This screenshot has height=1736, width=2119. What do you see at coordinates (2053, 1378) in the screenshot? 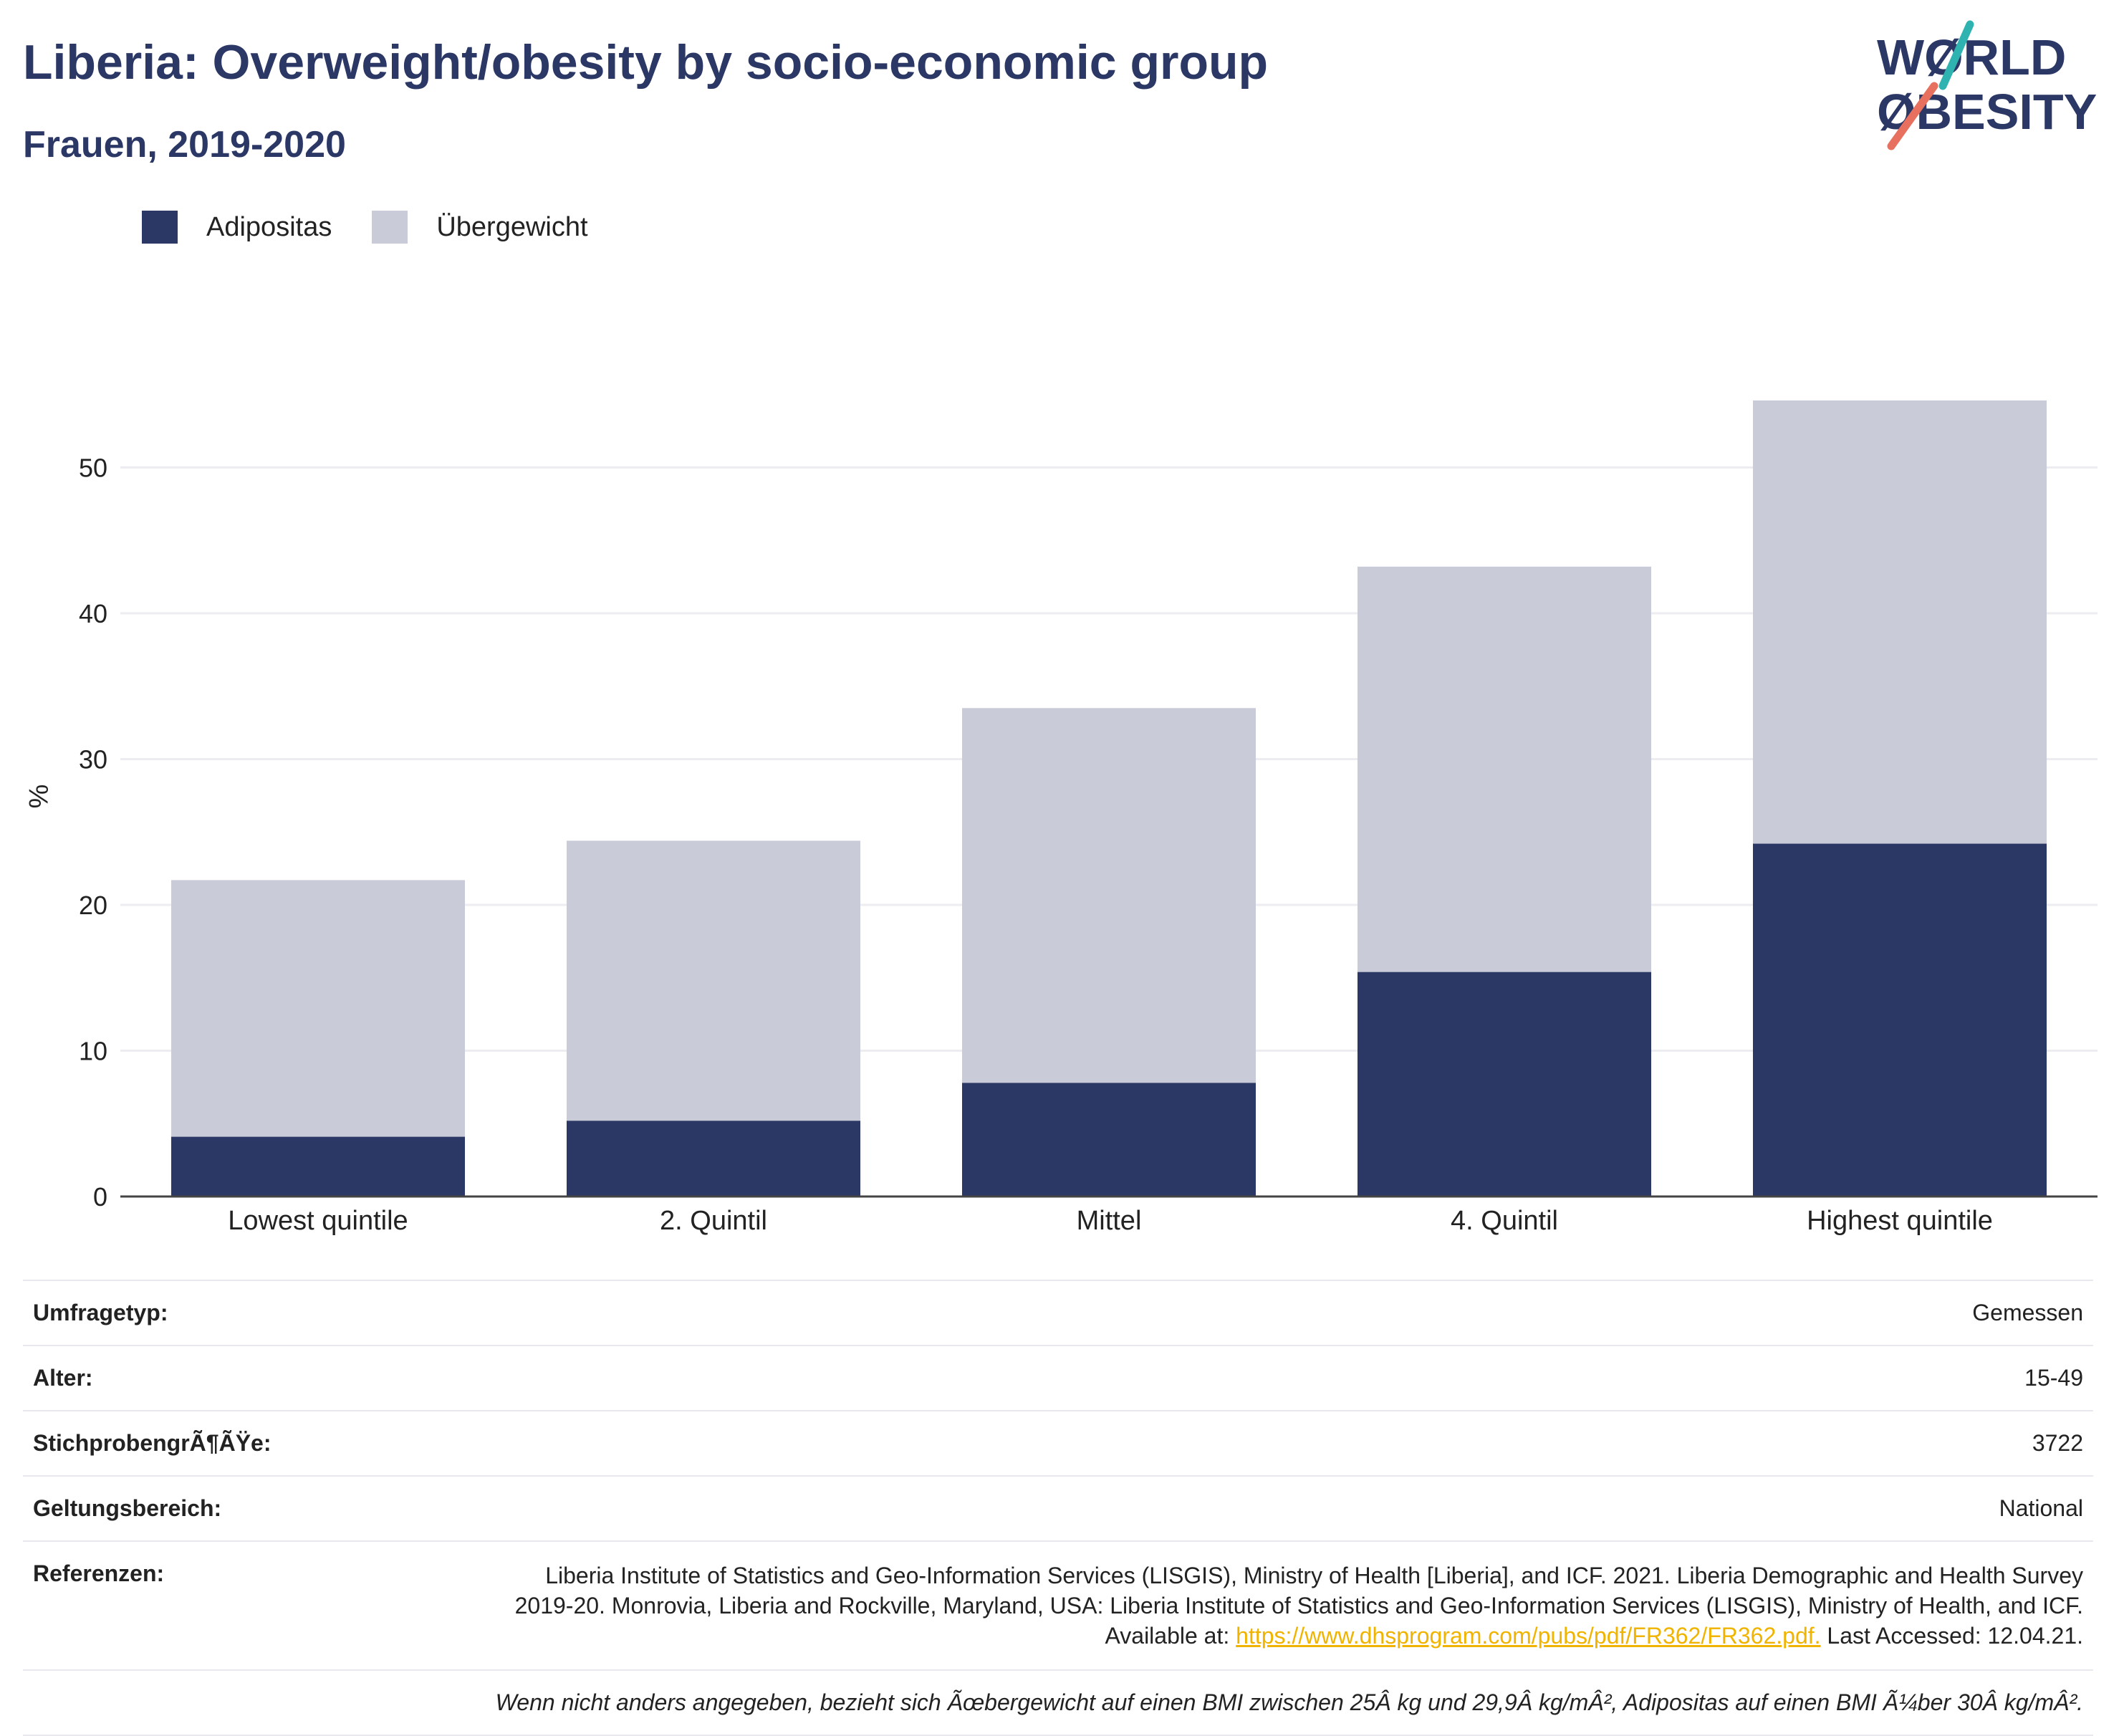
I see `age-value: 15-49` at bounding box center [2053, 1378].